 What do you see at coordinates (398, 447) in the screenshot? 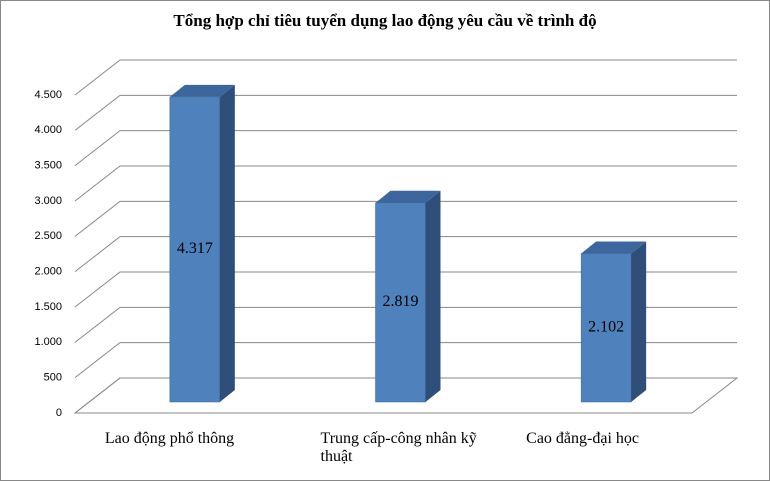
I see `x-tick-label: Trung cấp-công nhân kỹ thuật` at bounding box center [398, 447].